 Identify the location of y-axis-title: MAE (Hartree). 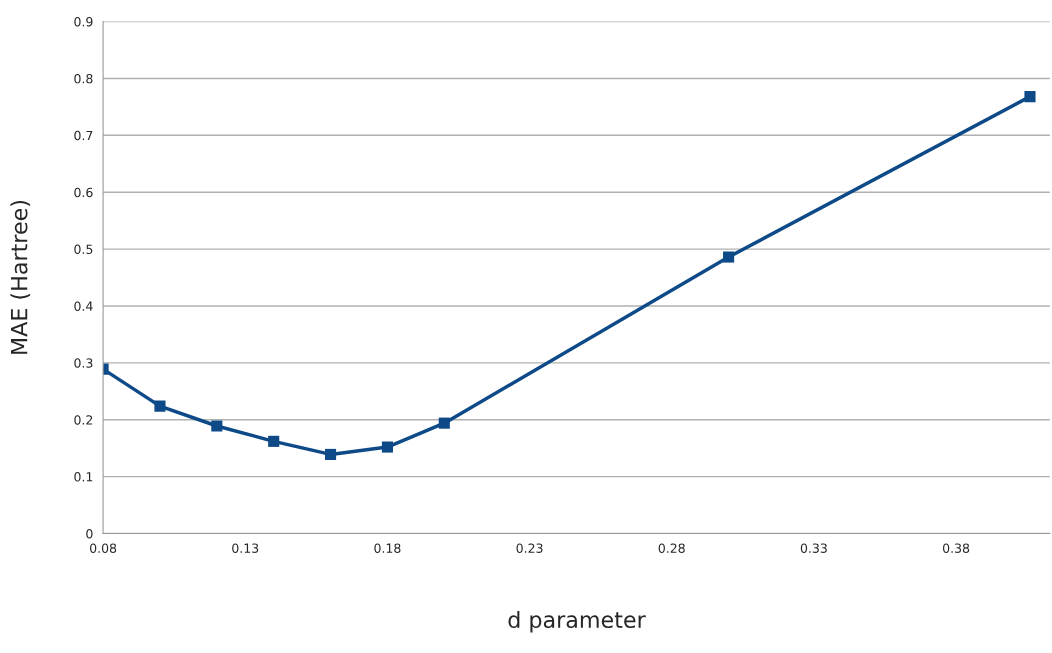
(20, 277).